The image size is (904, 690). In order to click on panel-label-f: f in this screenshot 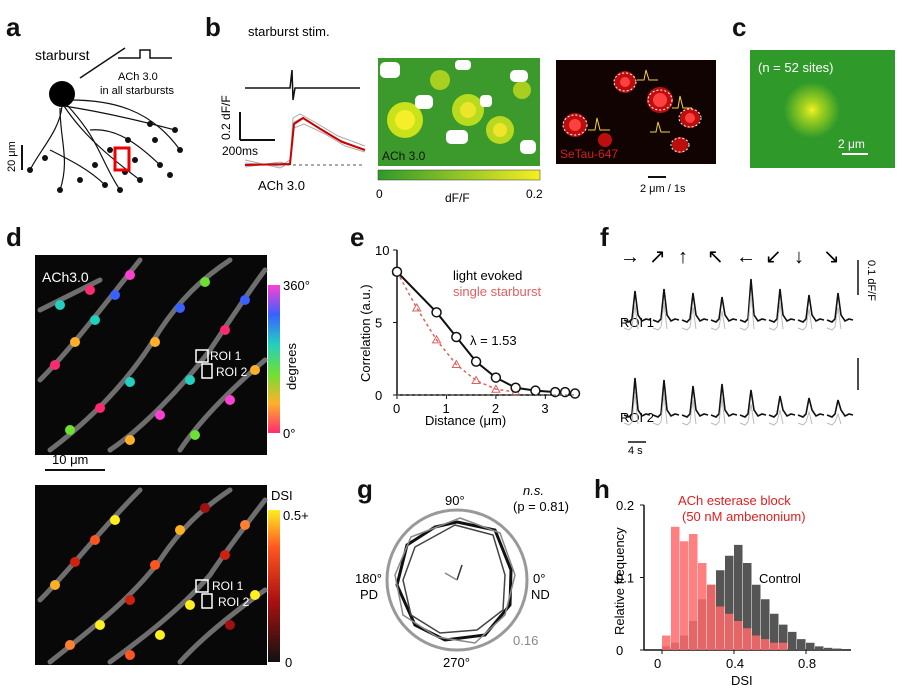, I will do `click(604, 237)`.